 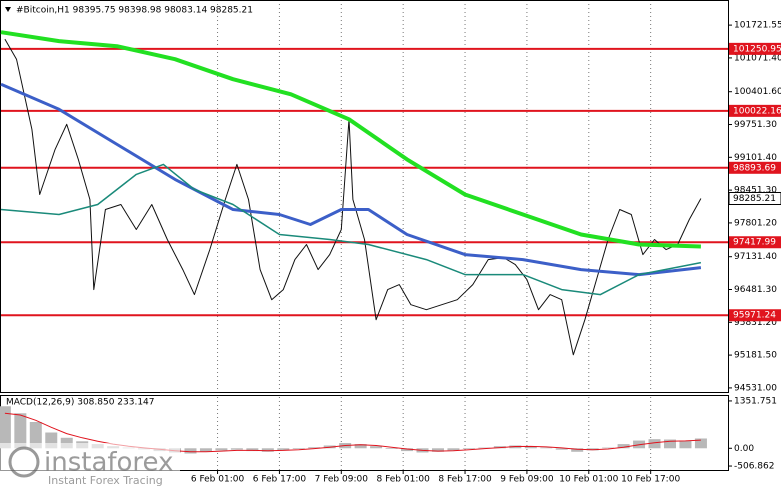 What do you see at coordinates (80, 403) in the screenshot?
I see `macd-title: MACD(12,26,9) 308.850 233.147` at bounding box center [80, 403].